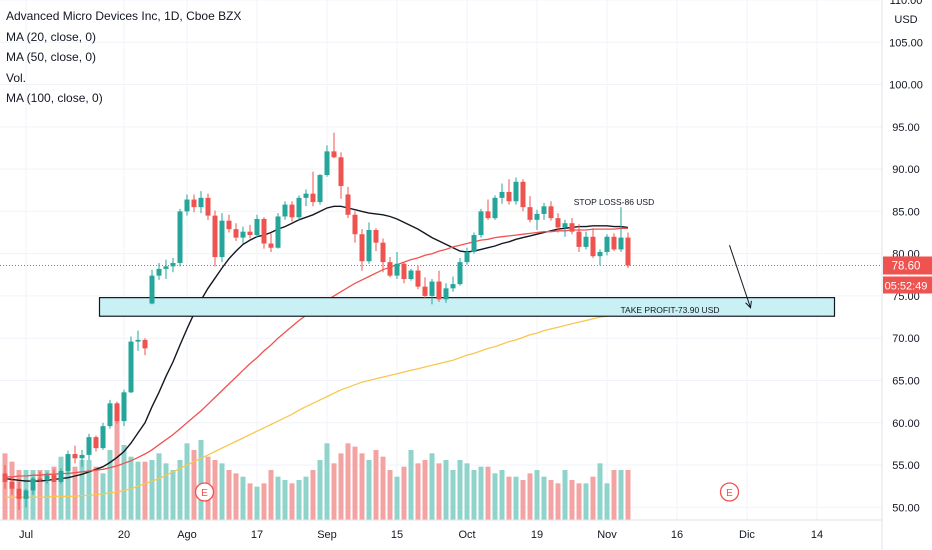  Describe the element at coordinates (663, 256) in the screenshot. I see `annotations: STOP LOSS-86 USD TAKE PROFIT-73.90 USD` at that location.